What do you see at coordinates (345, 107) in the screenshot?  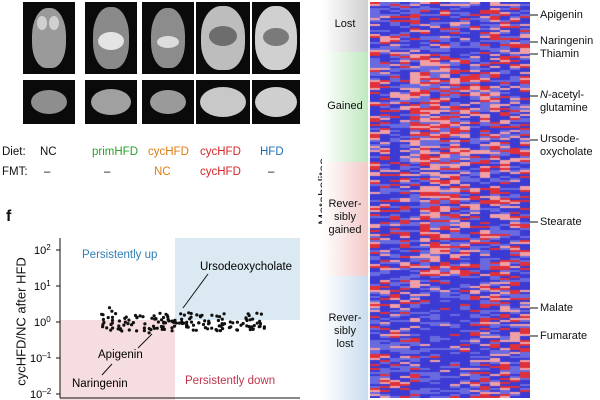 I see `group-gained` at bounding box center [345, 107].